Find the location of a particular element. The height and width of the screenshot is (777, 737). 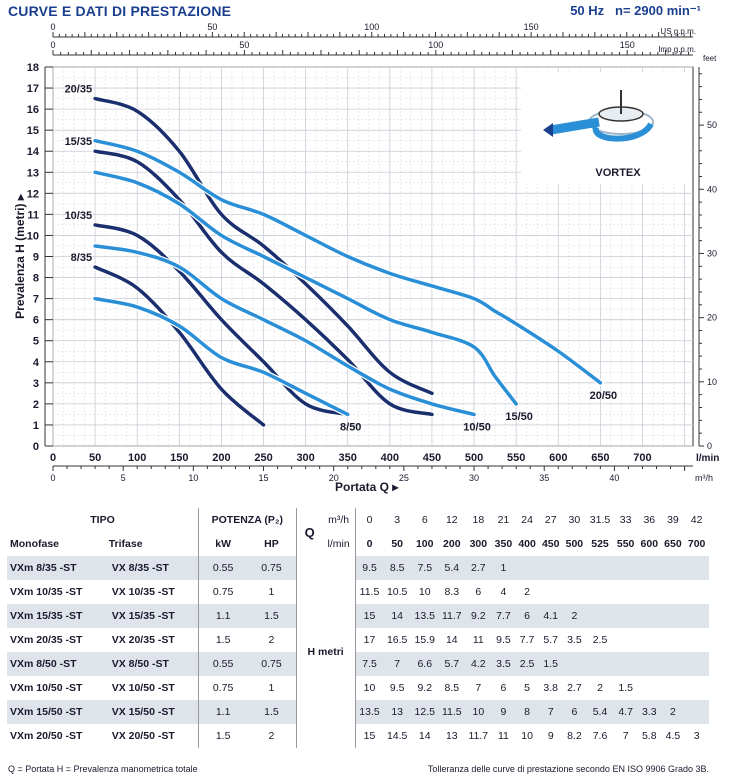

x-tick-label: 400 is located at coordinates (390, 458).